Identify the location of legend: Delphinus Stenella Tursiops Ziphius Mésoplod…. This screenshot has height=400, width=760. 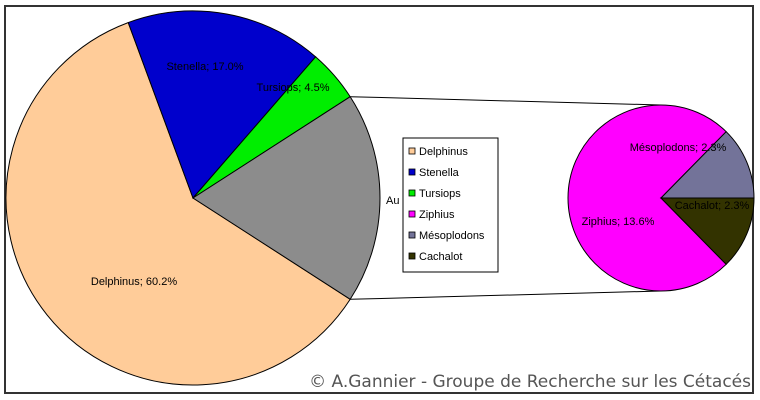
(450, 205).